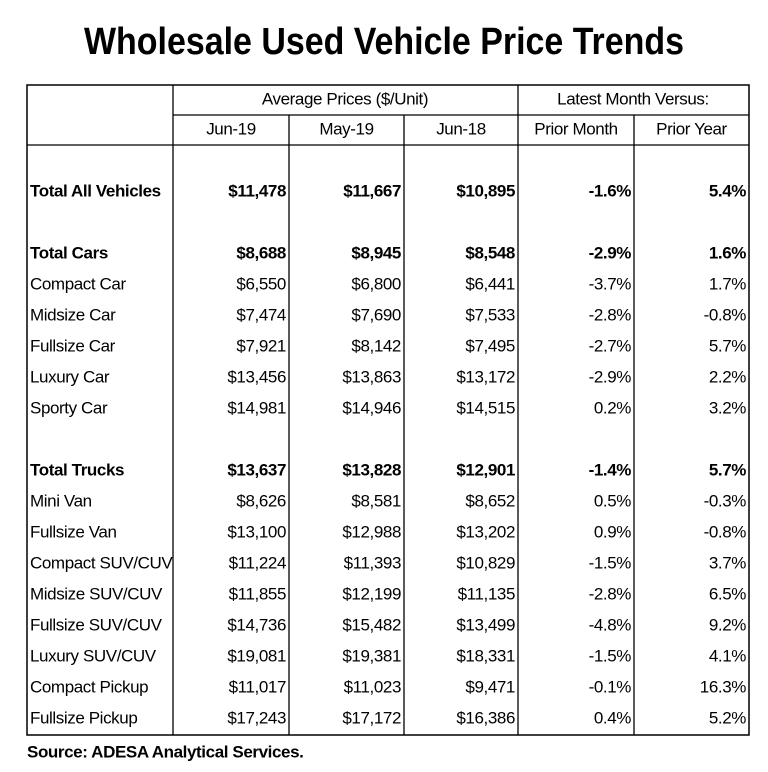 The image size is (768, 772). I want to click on cell: 0.5%, so click(612, 500).